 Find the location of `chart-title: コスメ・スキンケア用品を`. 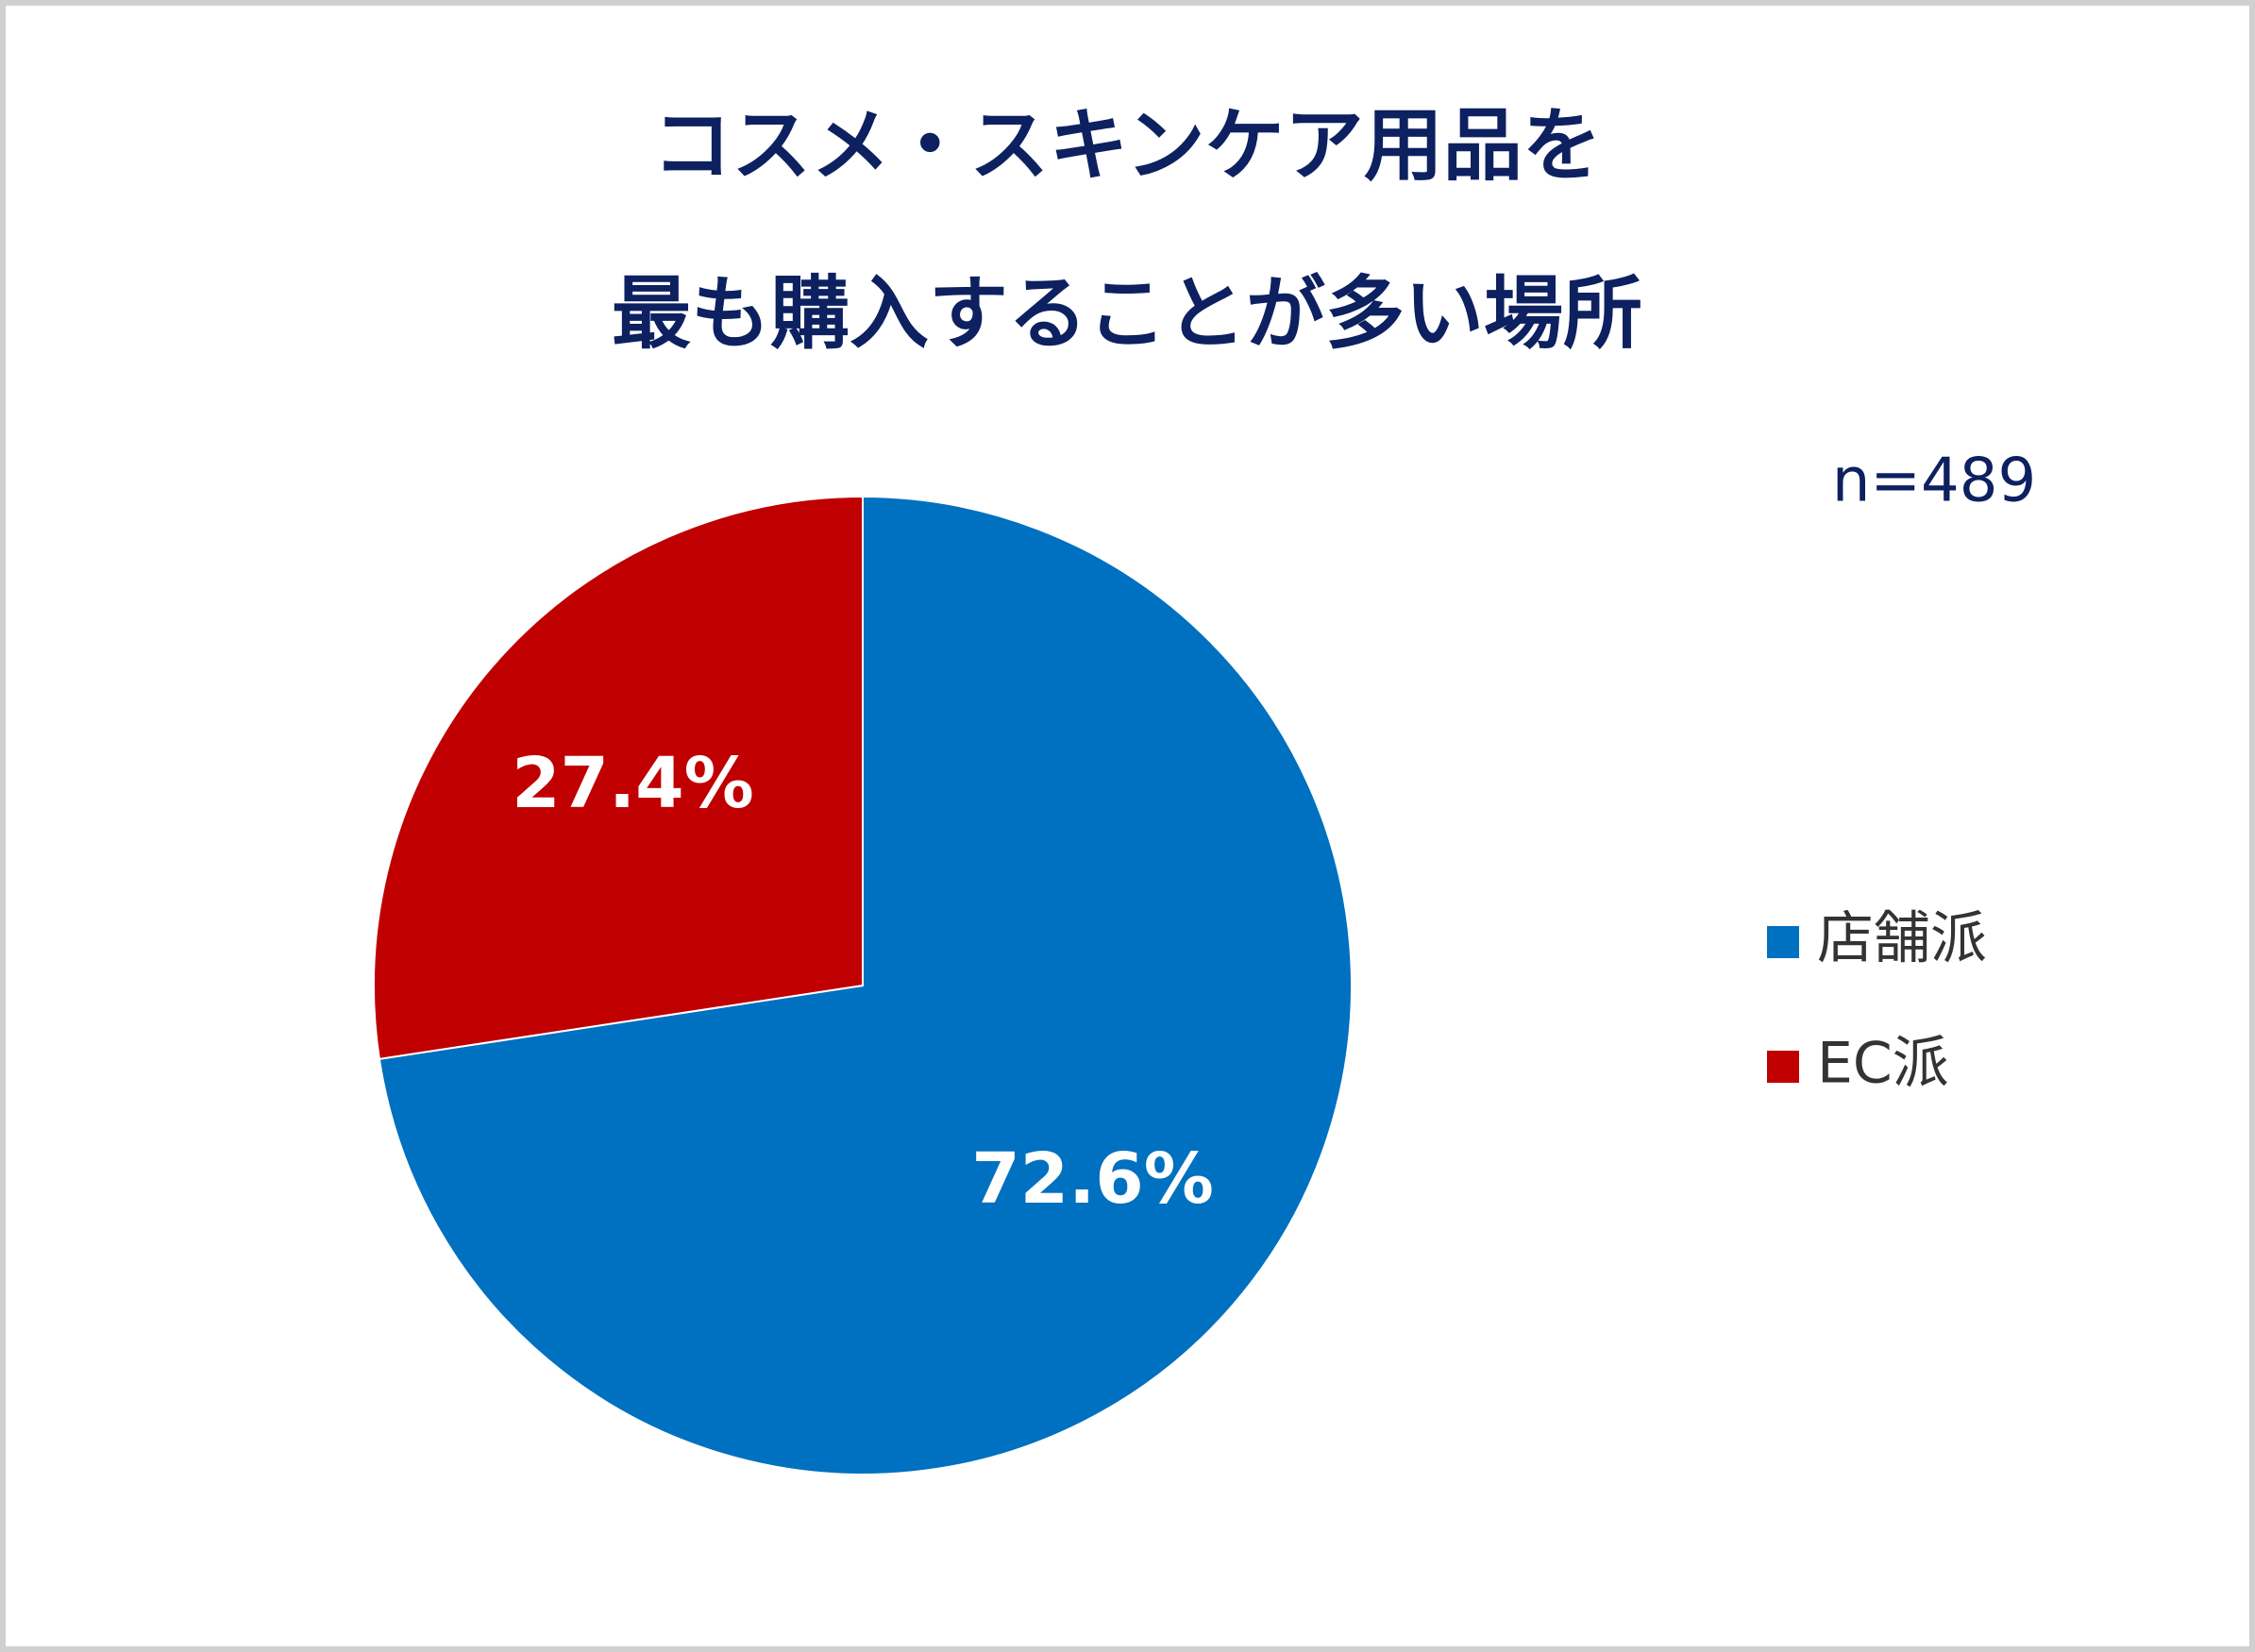

chart-title: コスメ・スキンケア用品を is located at coordinates (1126, 145).